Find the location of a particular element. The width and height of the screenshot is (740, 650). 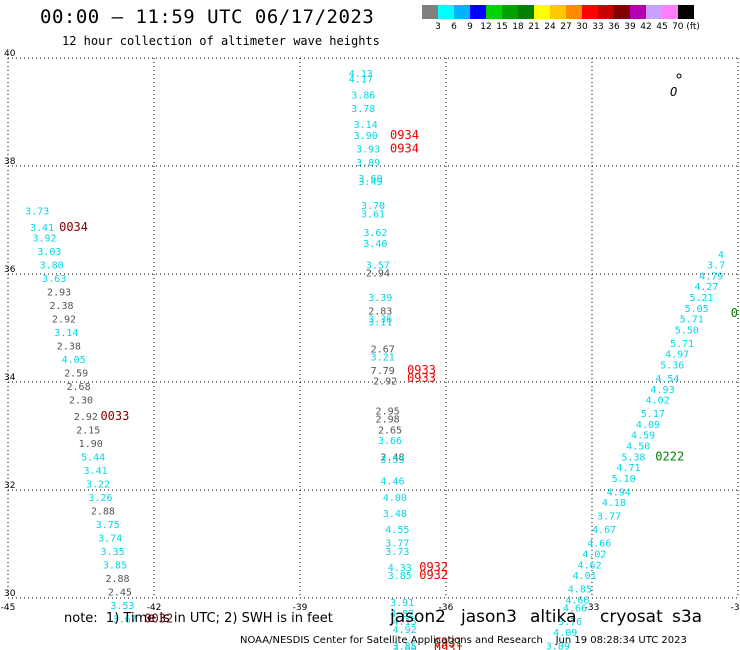

swh-value: 3.39 is located at coordinates (380, 298).